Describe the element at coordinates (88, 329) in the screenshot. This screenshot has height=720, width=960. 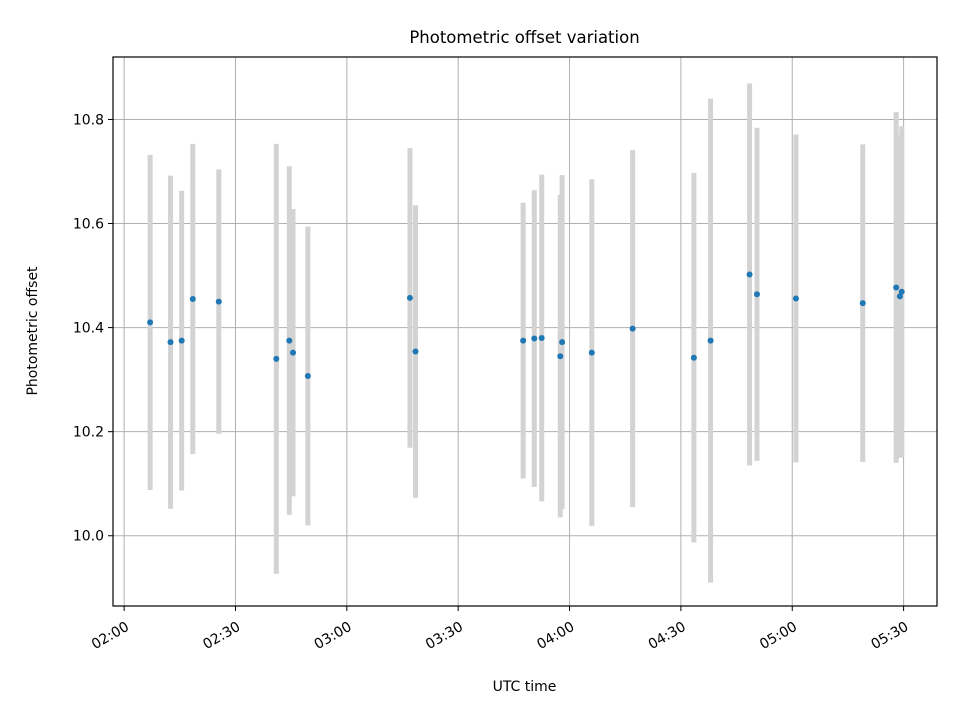
I see `y-tick-label: 10.4` at that location.